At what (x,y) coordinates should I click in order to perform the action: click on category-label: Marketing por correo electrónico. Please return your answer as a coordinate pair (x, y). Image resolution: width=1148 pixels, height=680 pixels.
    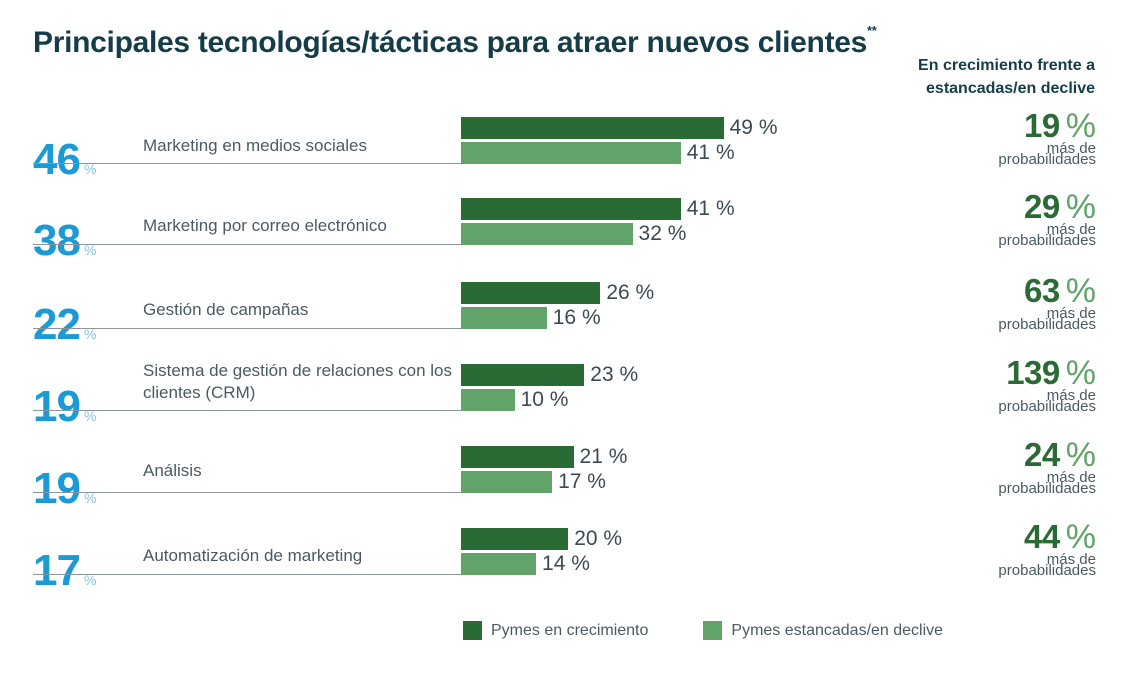
    Looking at the image, I should click on (265, 225).